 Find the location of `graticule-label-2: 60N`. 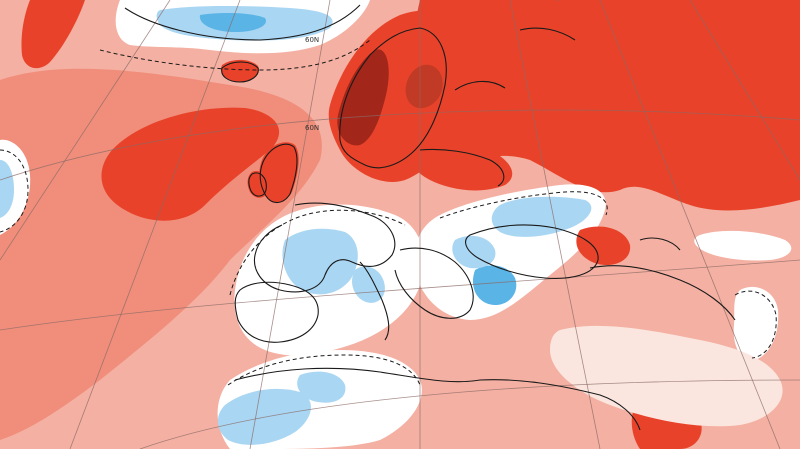

graticule-label-2: 60N is located at coordinates (312, 128).